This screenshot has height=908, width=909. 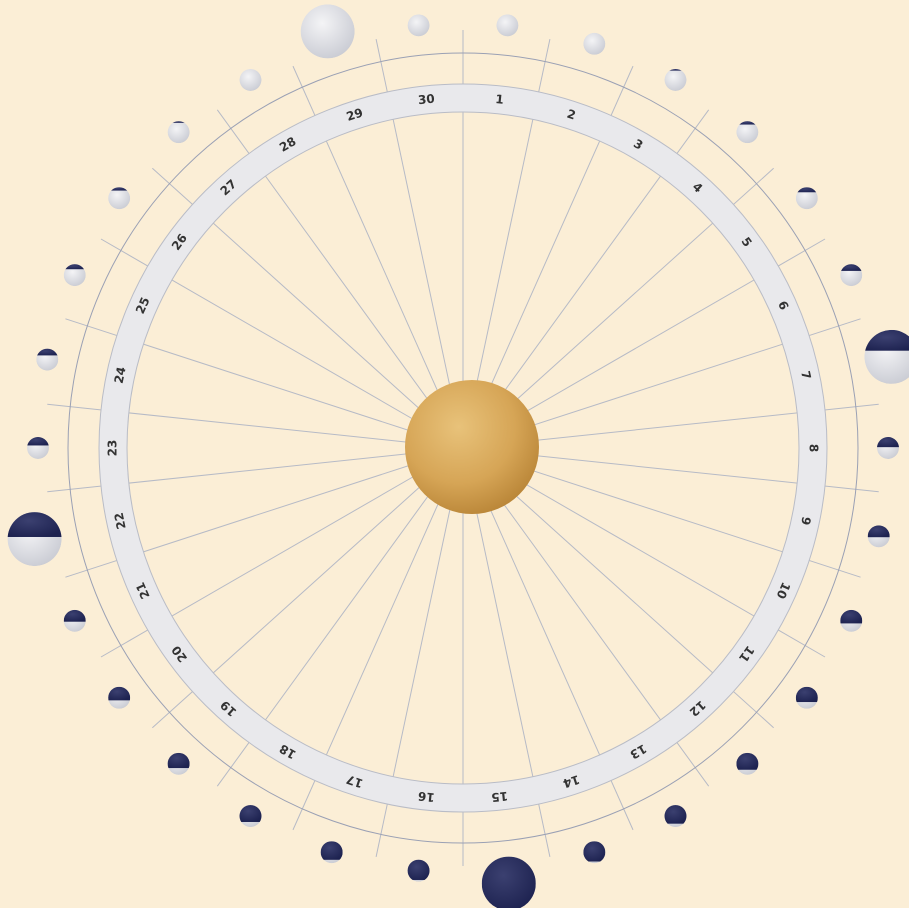 I want to click on day-label: 16, so click(x=426, y=797).